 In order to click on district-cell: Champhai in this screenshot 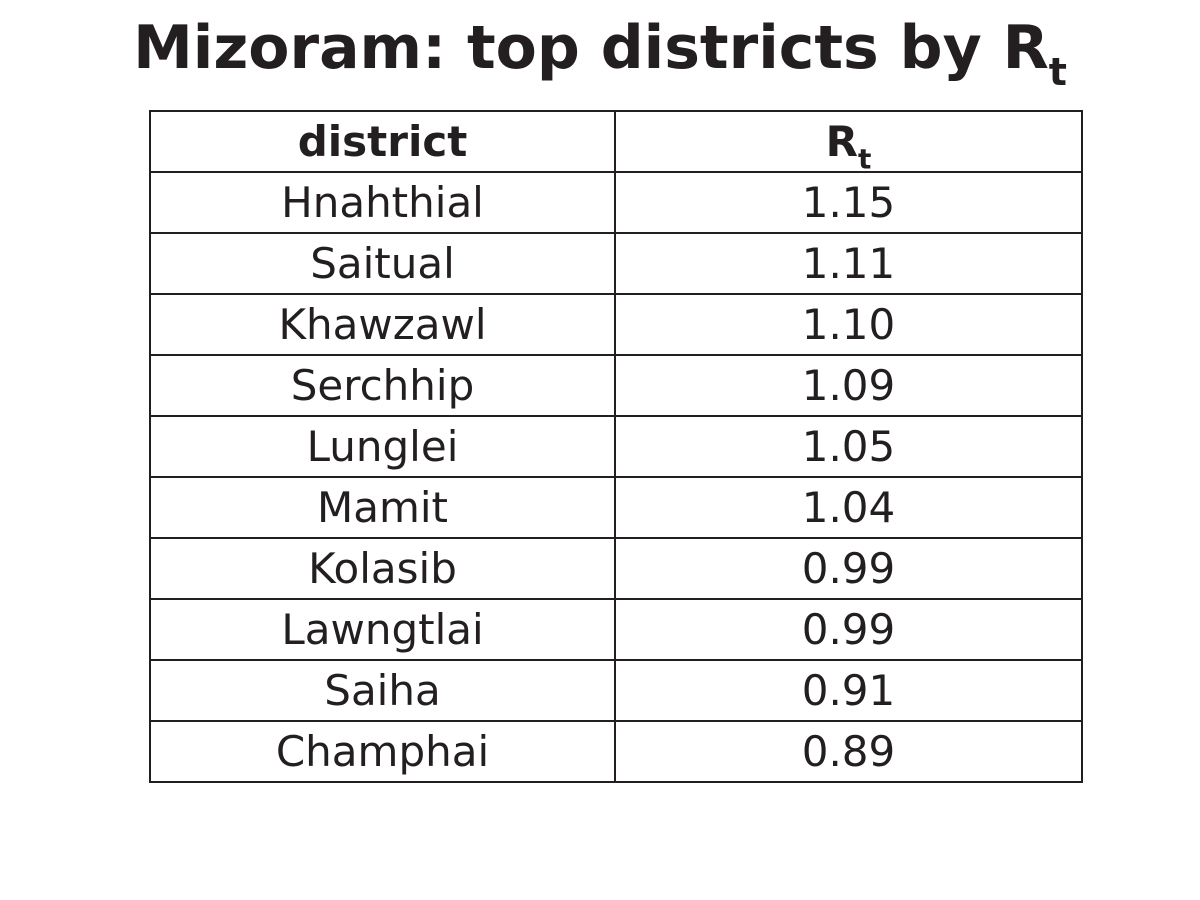, I will do `click(382, 751)`.